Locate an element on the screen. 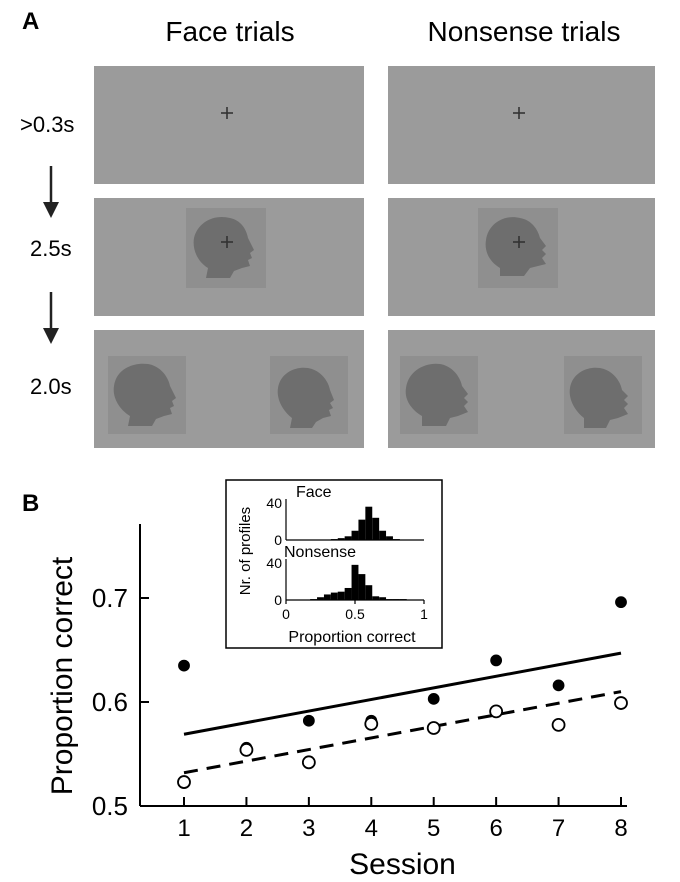  nonsense-fixation-screen is located at coordinates (521, 125).